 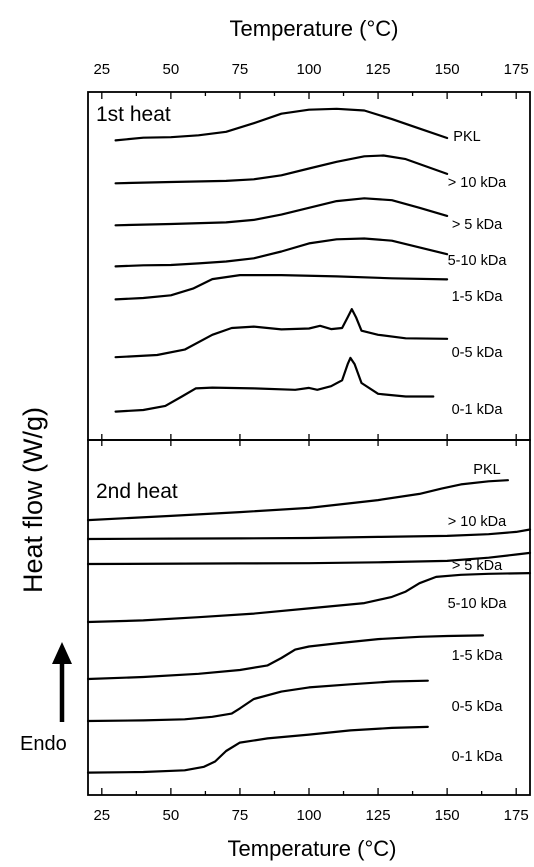 What do you see at coordinates (257, 701) in the screenshot?
I see `curve-second-heat-0-5-kda` at bounding box center [257, 701].